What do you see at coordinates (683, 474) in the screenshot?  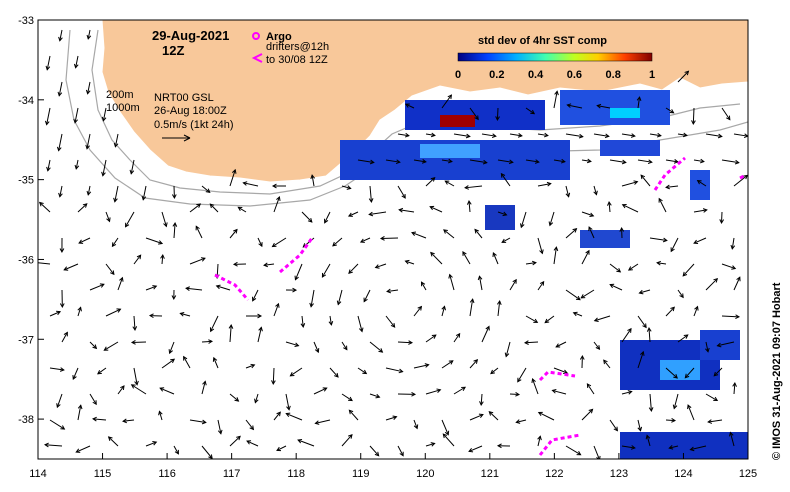 I see `x-tick-label: 124` at bounding box center [683, 474].